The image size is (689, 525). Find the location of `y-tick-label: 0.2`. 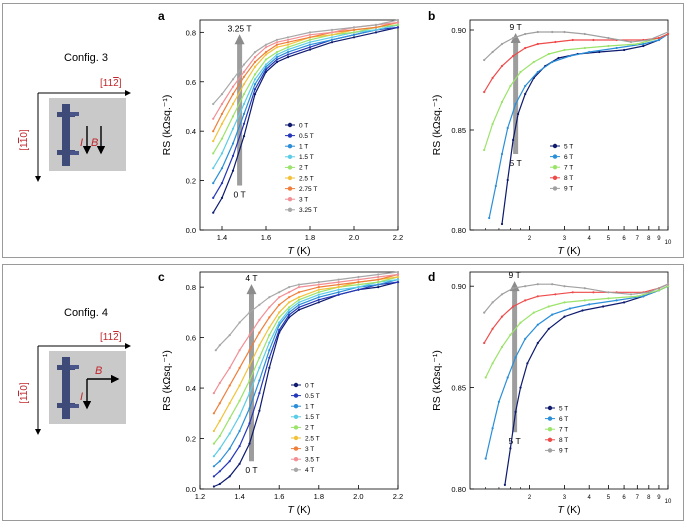

y-tick-label: 0.2 is located at coordinates (191, 181).